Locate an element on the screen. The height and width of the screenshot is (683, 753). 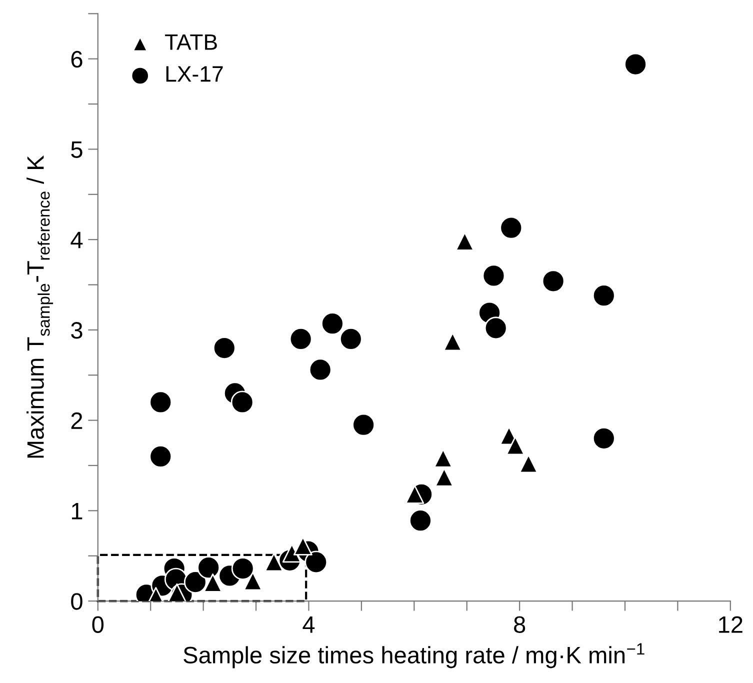
y-tick-label: 3 is located at coordinates (76, 330).